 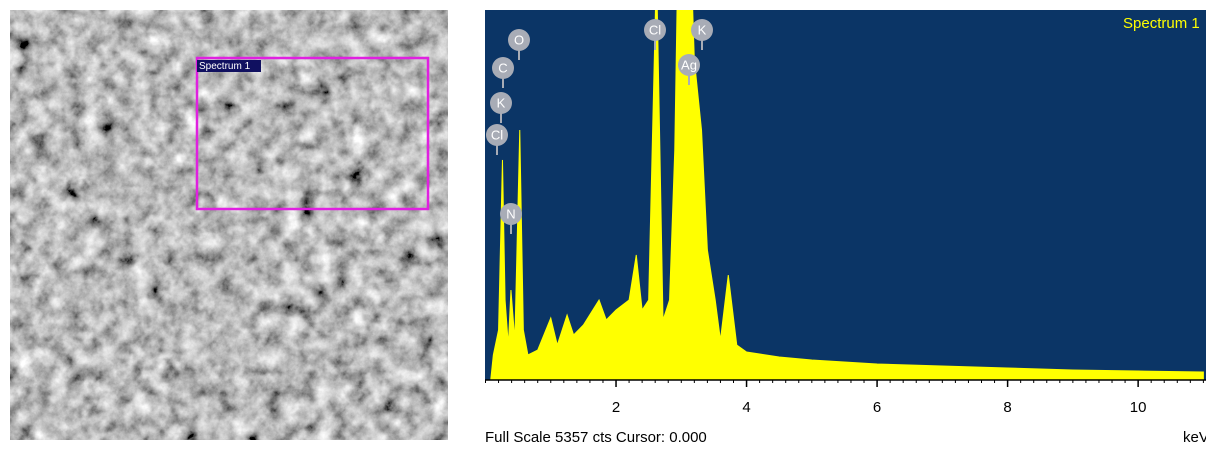 I want to click on x-tick-label: 4, so click(x=746, y=407).